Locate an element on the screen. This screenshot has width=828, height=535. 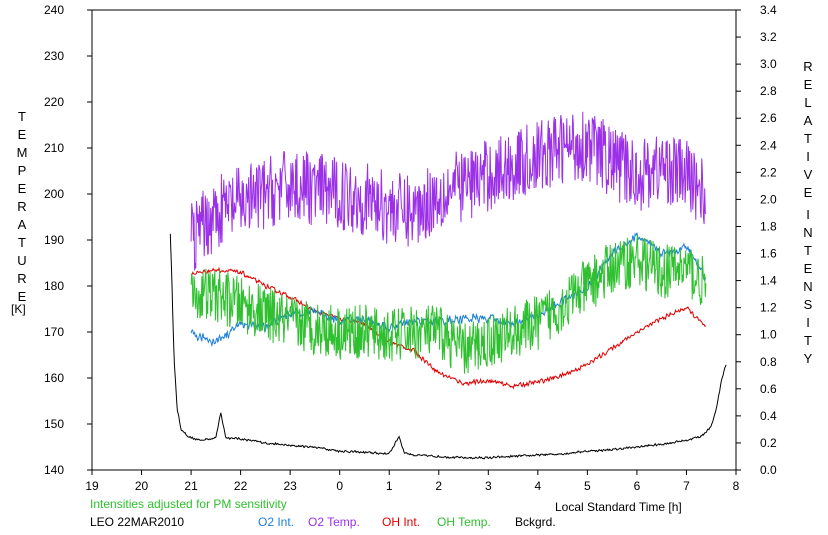
left-tick-label: 160 is located at coordinates (54, 378).